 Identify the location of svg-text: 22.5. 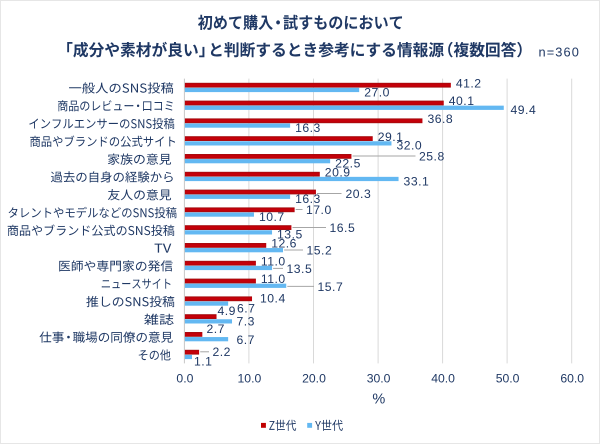
(348, 164).